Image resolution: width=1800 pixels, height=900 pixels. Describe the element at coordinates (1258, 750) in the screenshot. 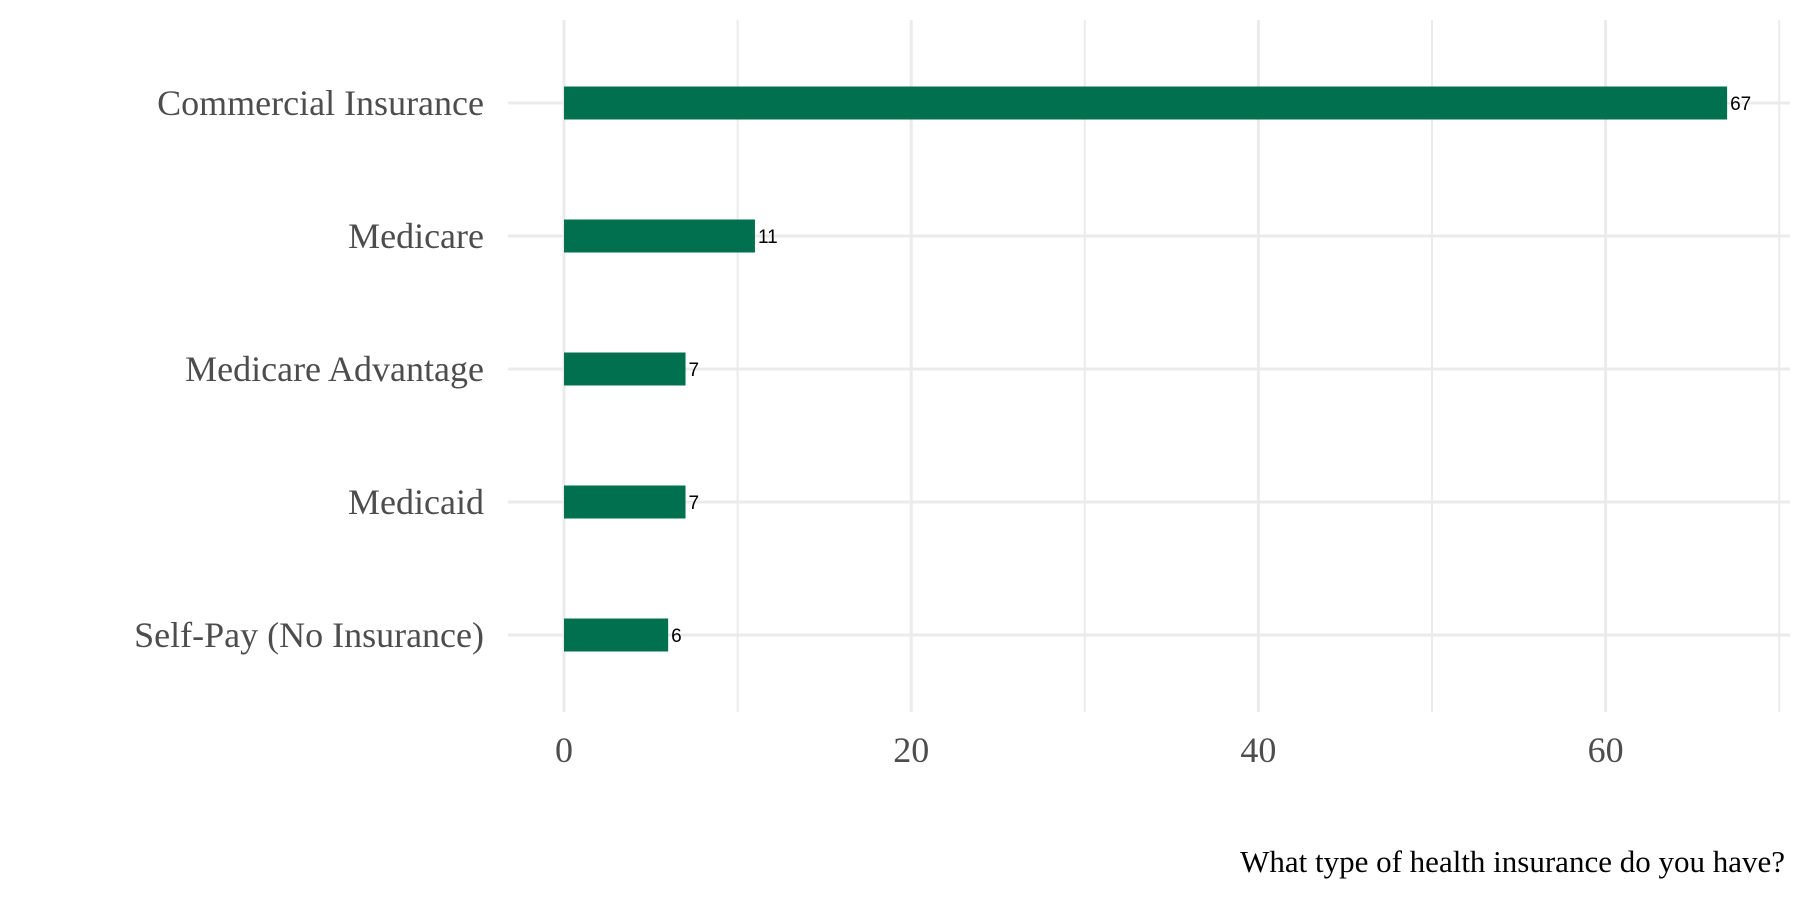

I see `x-tick-label: 40` at that location.